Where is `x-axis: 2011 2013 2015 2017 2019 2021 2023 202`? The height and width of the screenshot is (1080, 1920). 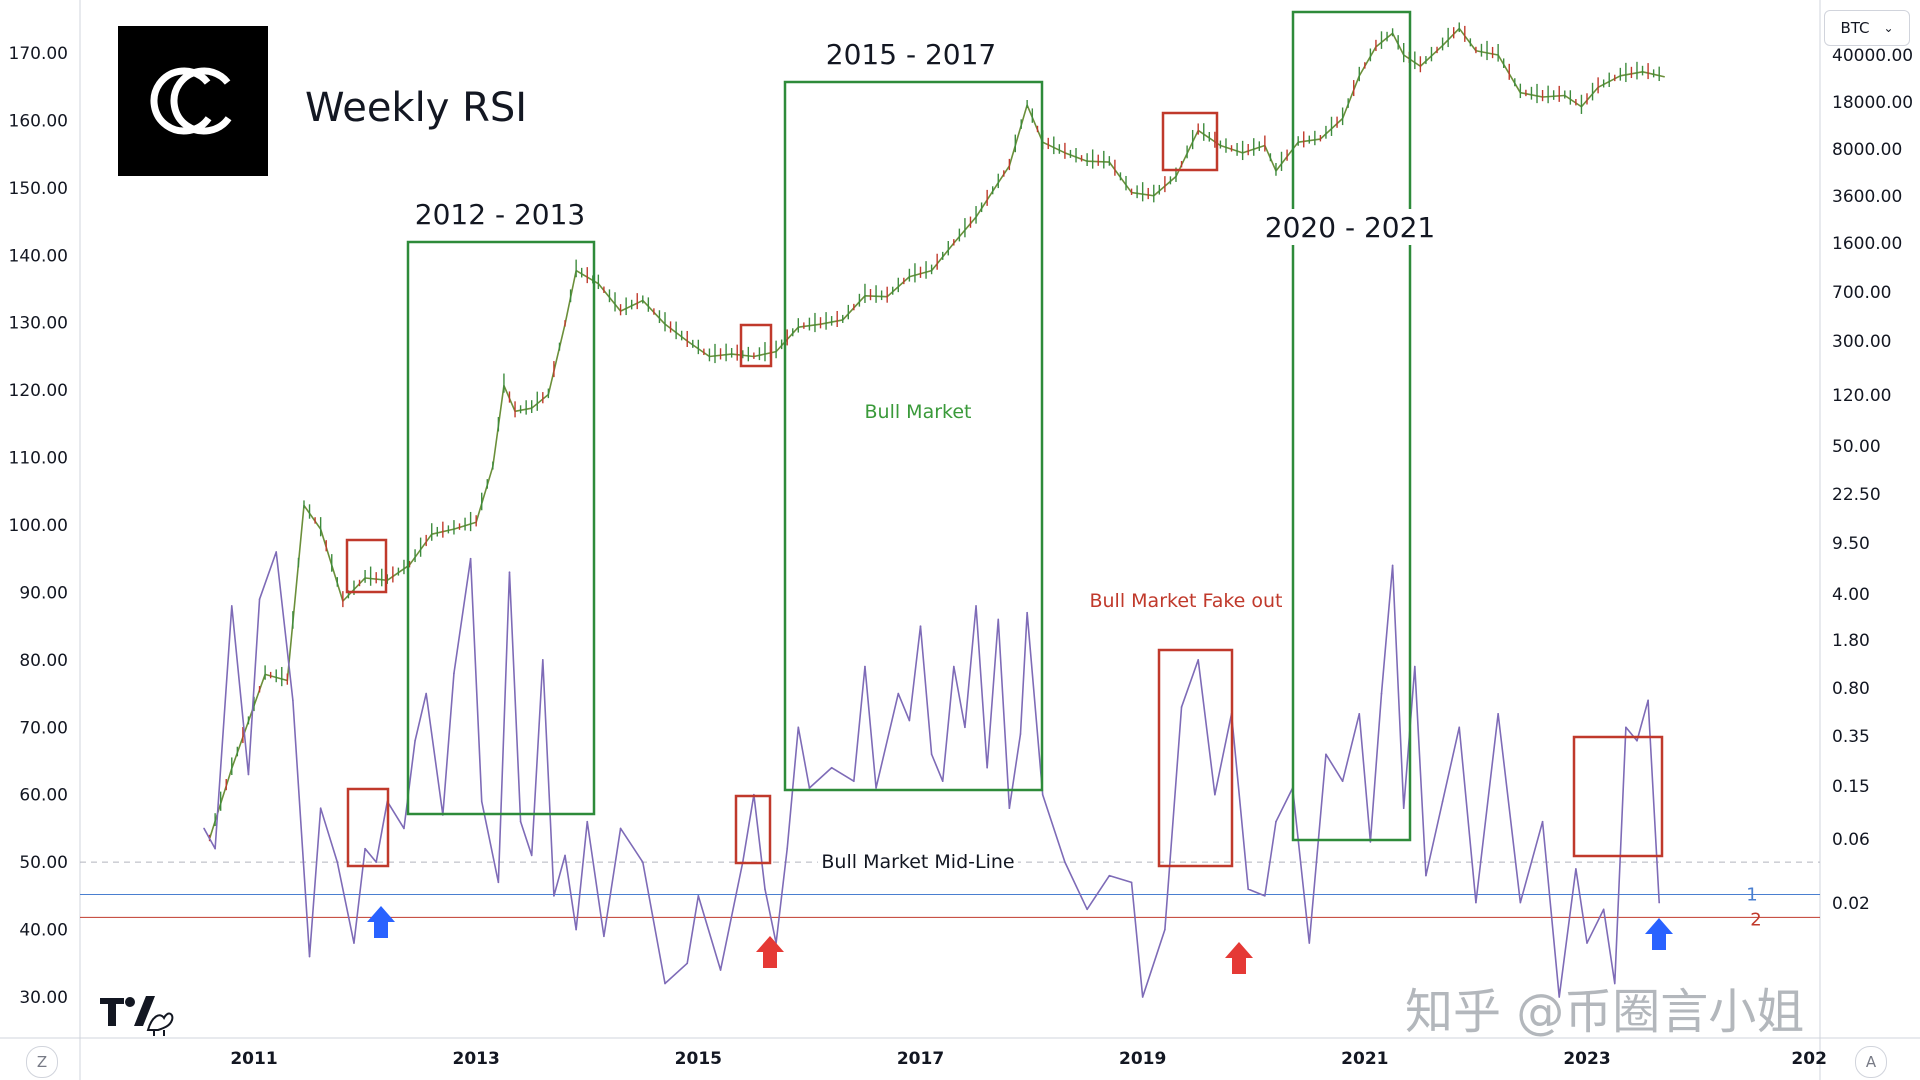
x-axis: 2011 2013 2015 2017 2019 2021 2023 202 is located at coordinates (1028, 1059).